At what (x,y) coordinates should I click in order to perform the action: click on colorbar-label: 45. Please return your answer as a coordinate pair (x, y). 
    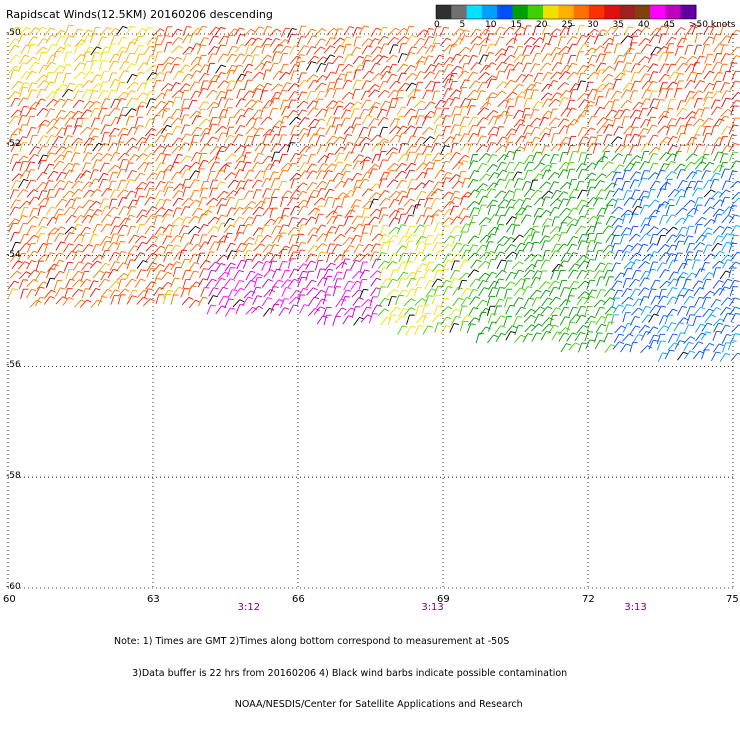
    Looking at the image, I should click on (669, 25).